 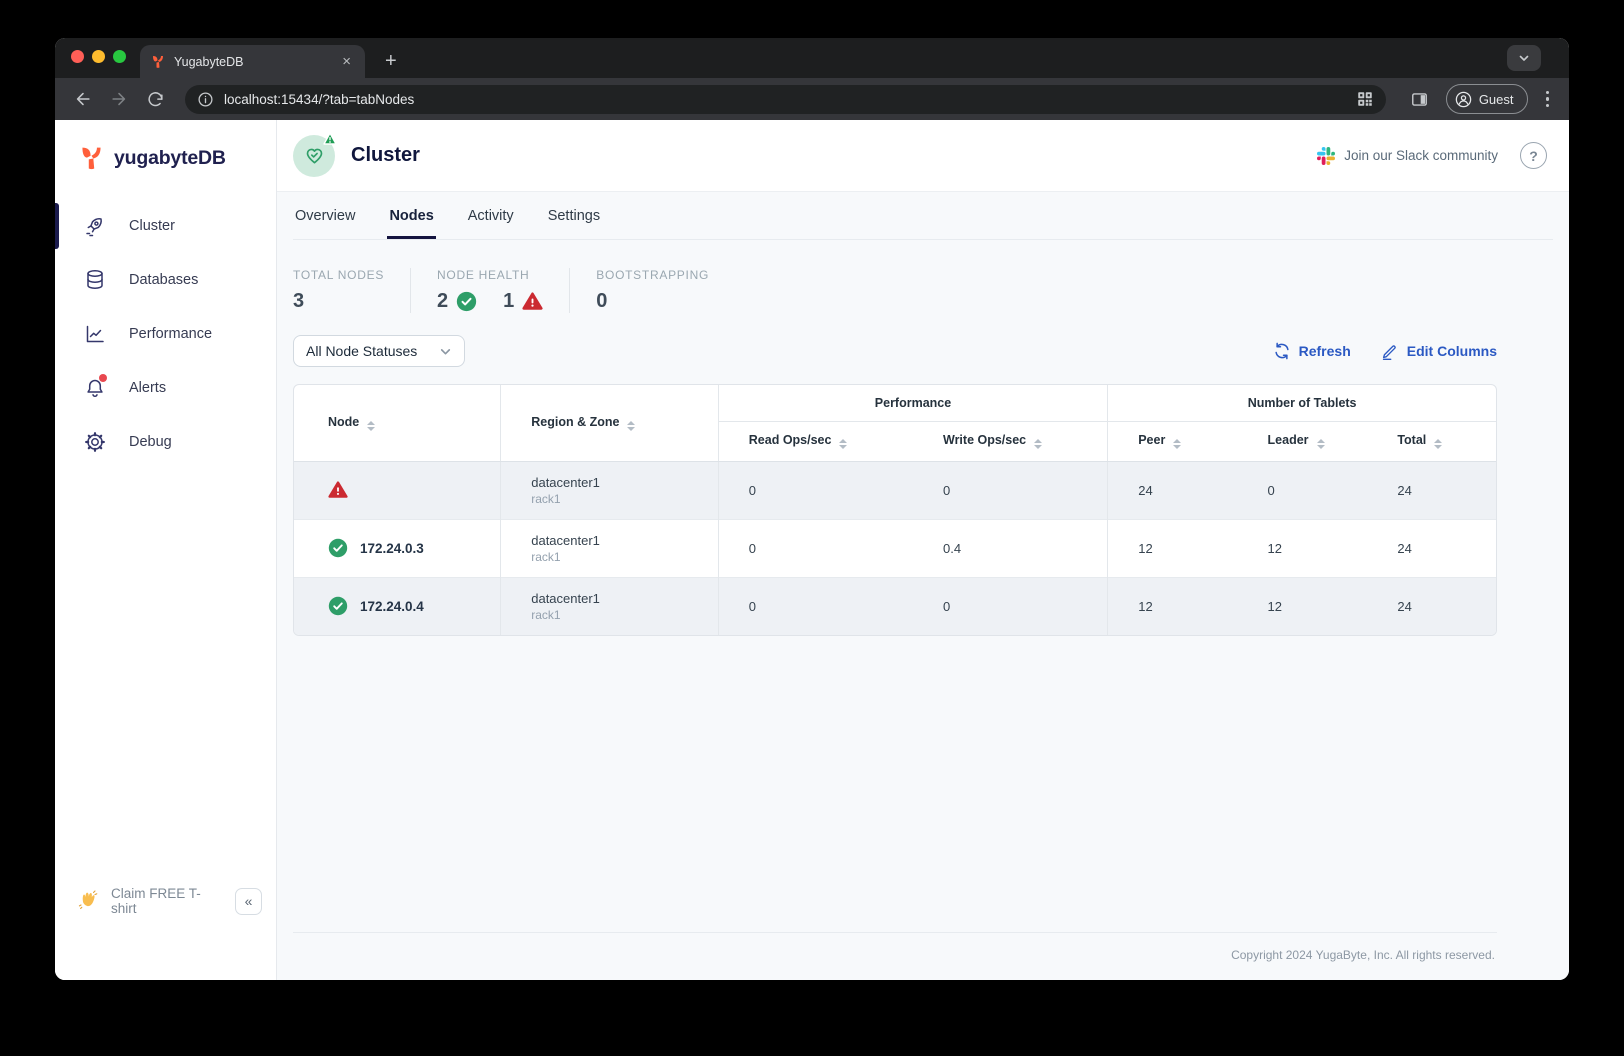 I want to click on node-status-dropdown: All Node Statuses, so click(x=379, y=351).